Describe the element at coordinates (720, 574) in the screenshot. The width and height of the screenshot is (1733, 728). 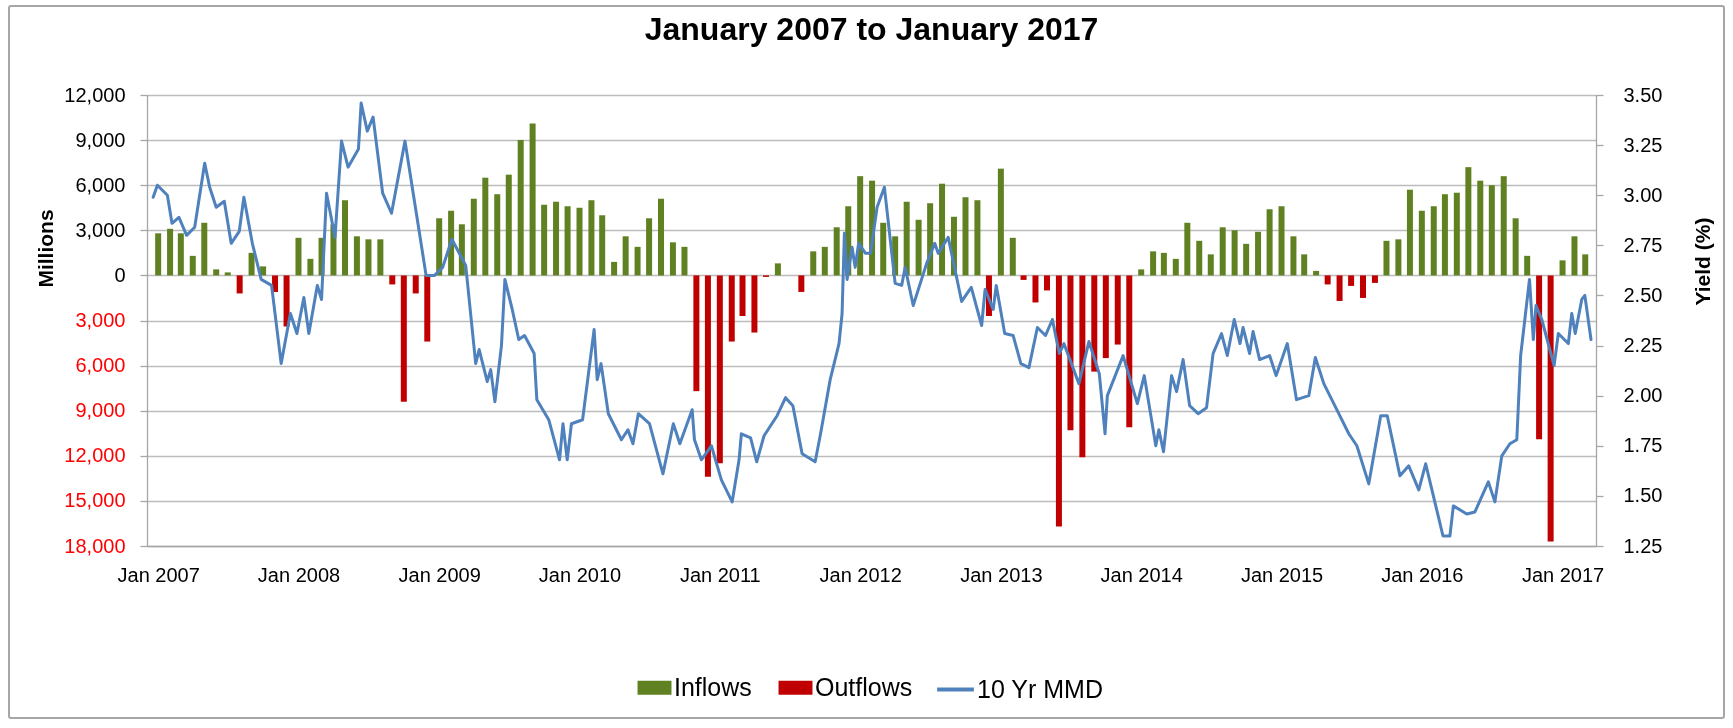
I see `x-tick-label: Jan 2011` at that location.